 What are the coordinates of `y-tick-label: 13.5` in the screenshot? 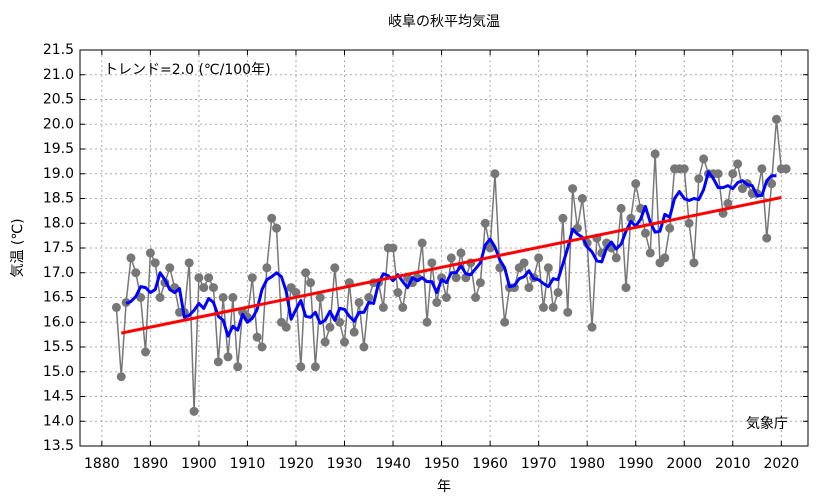 It's located at (58, 446).